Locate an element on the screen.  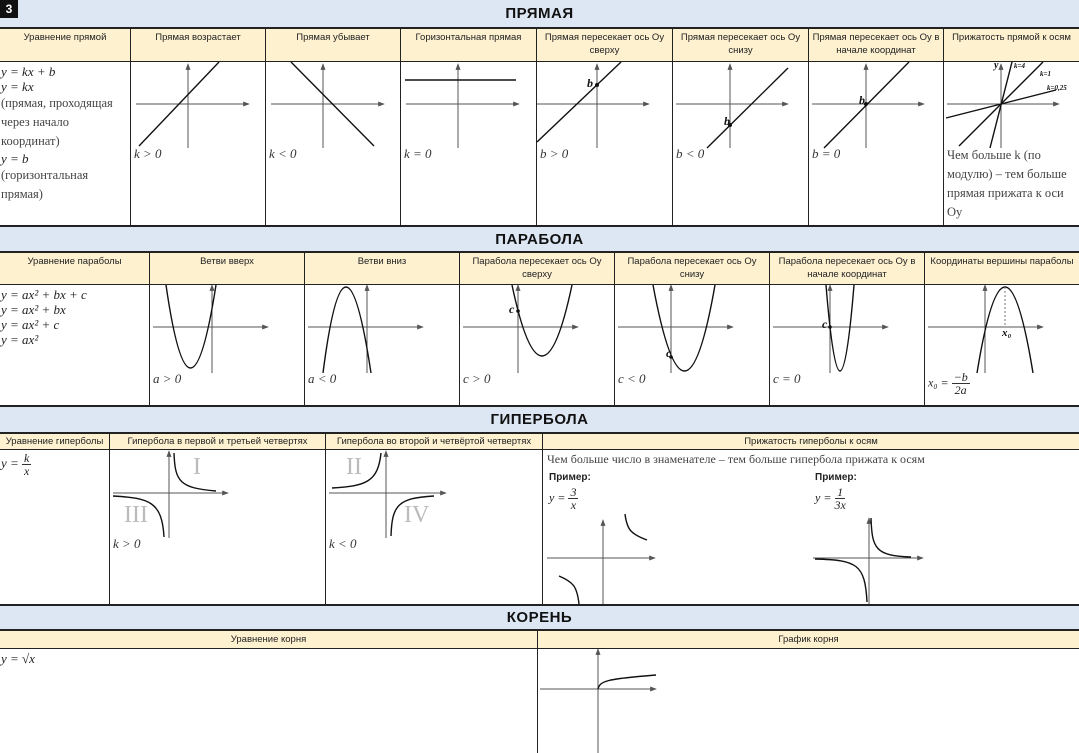
graph-branches-down-plot is located at coordinates (366, 329).